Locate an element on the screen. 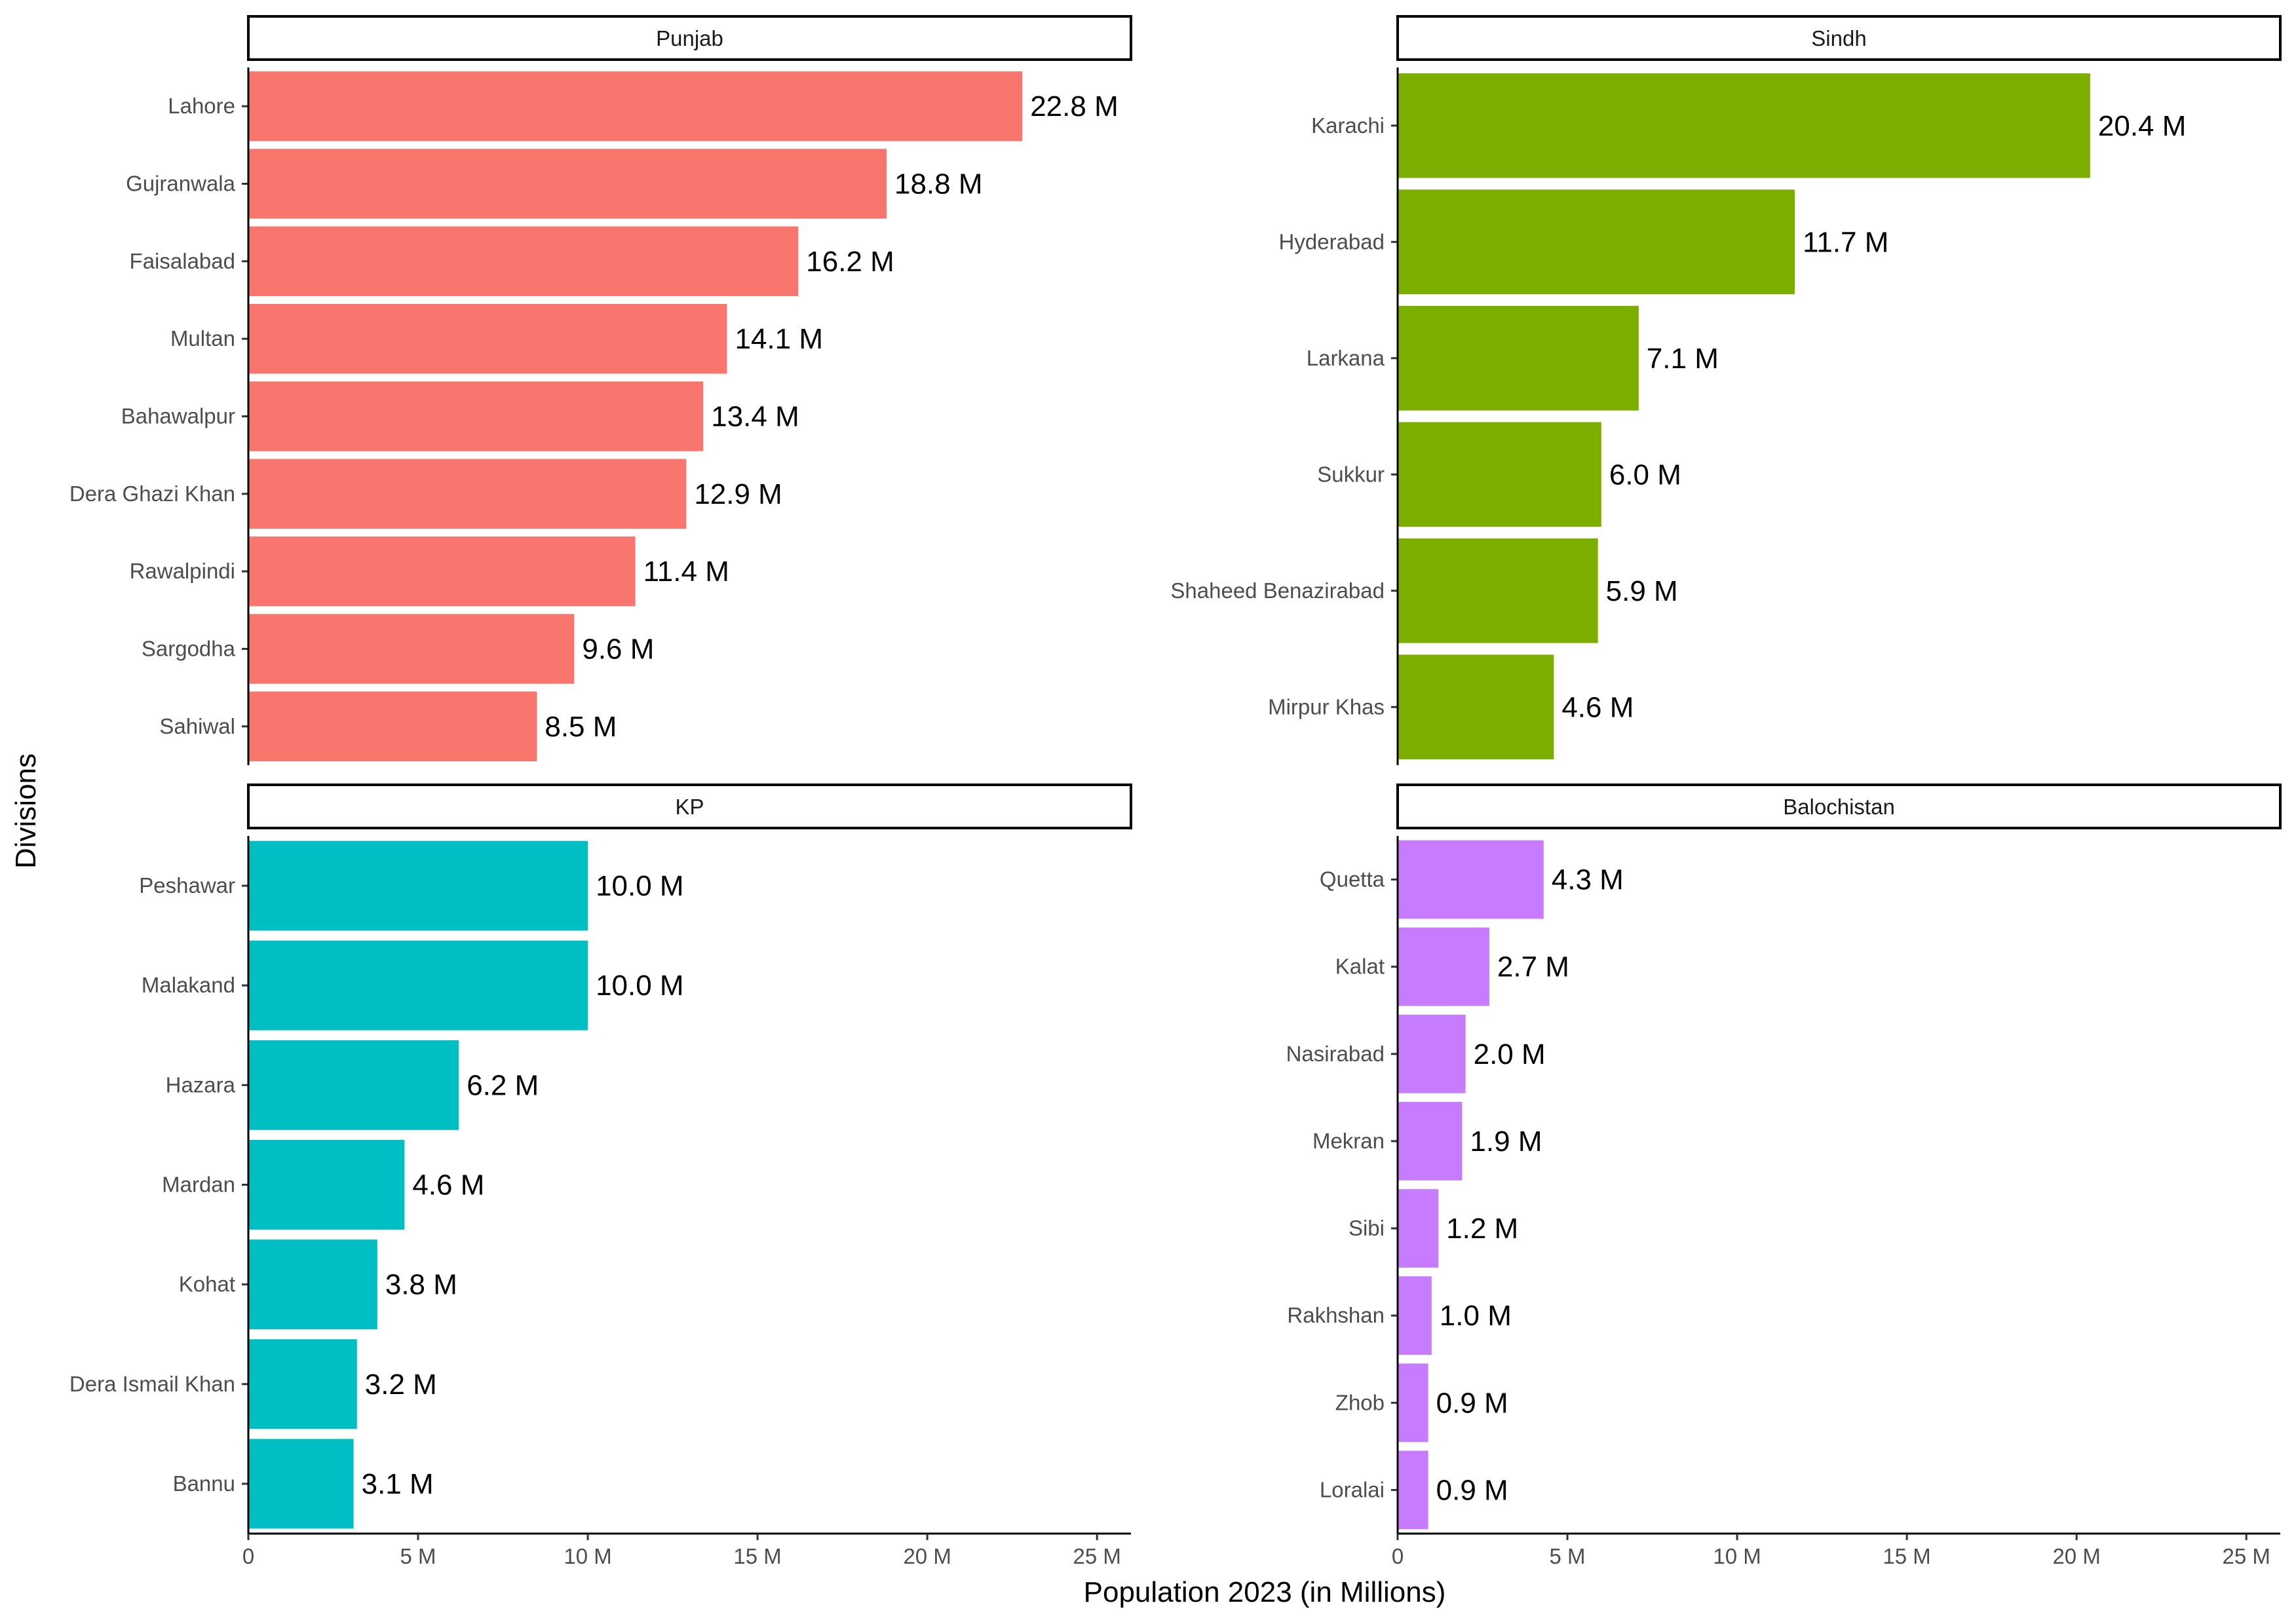 Image resolution: width=2296 pixels, height=1624 pixels. category-label: Loralai is located at coordinates (1352, 1489).